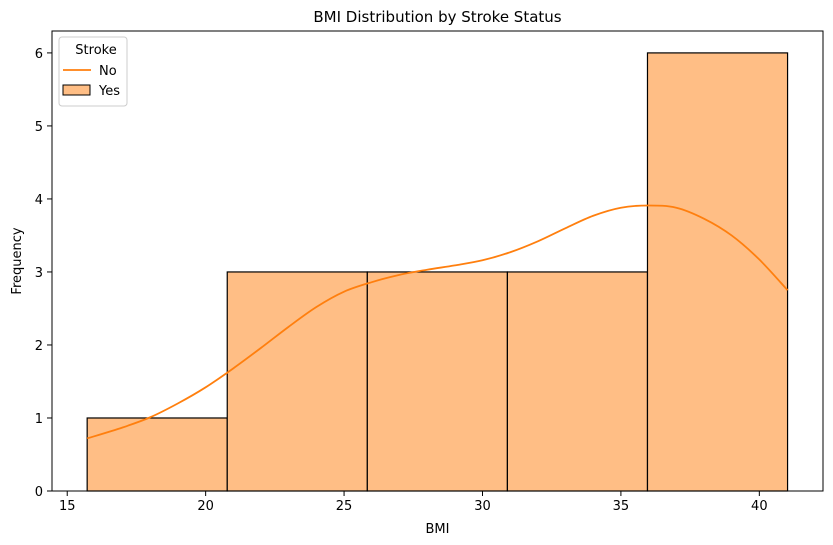 The width and height of the screenshot is (833, 545). Describe the element at coordinates (39, 200) in the screenshot. I see `y-tick-label: 4` at that location.